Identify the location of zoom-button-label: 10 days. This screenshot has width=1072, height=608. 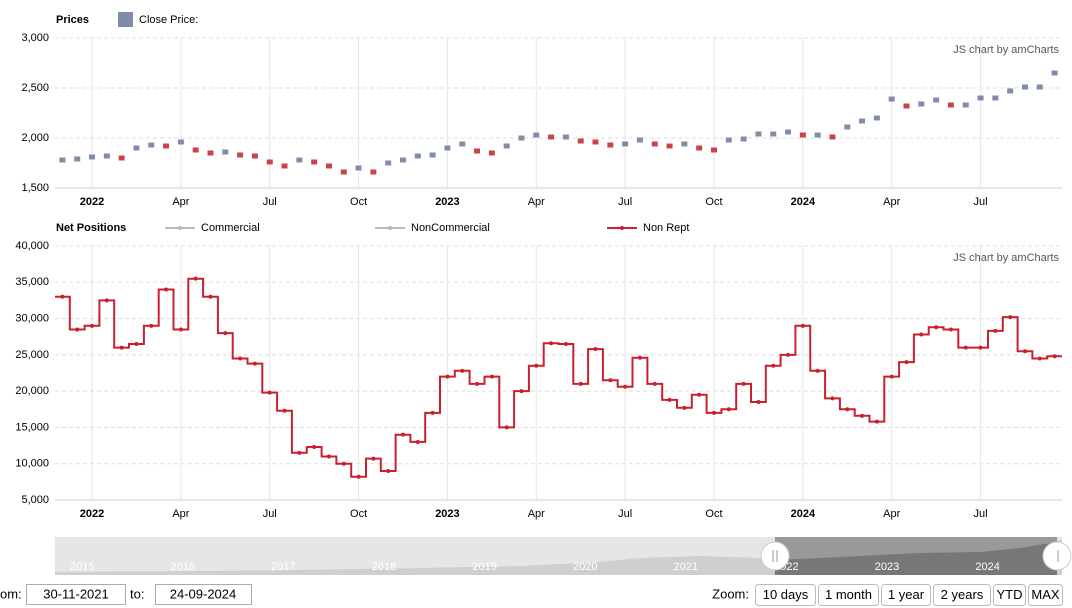
(786, 594).